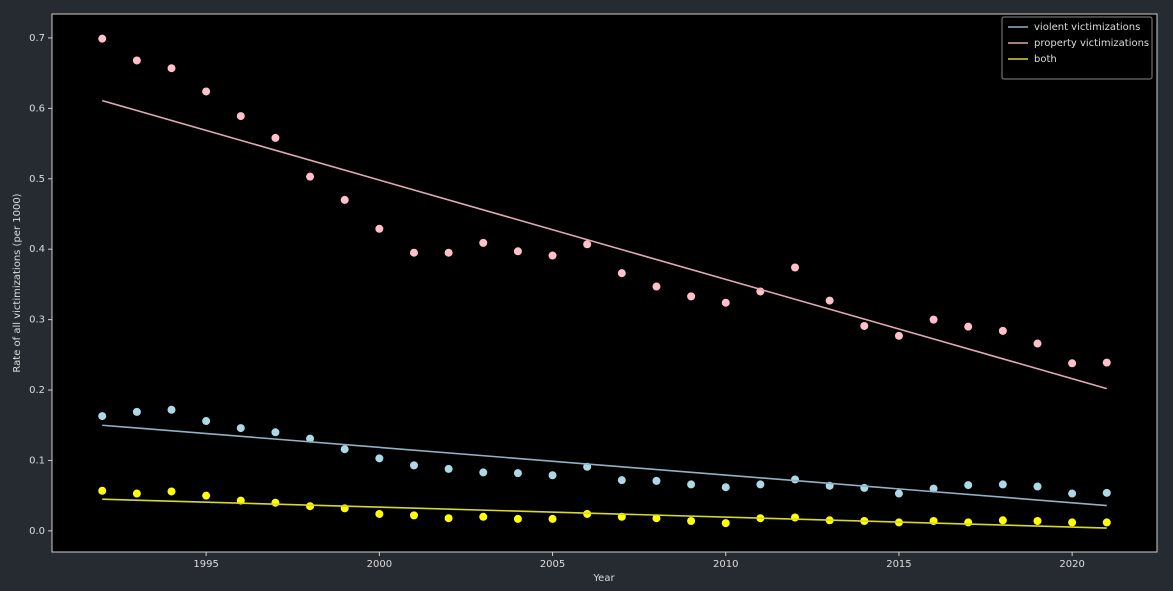 The height and width of the screenshot is (591, 1173). Describe the element at coordinates (37, 390) in the screenshot. I see `y-tick-label: 0.2` at that location.